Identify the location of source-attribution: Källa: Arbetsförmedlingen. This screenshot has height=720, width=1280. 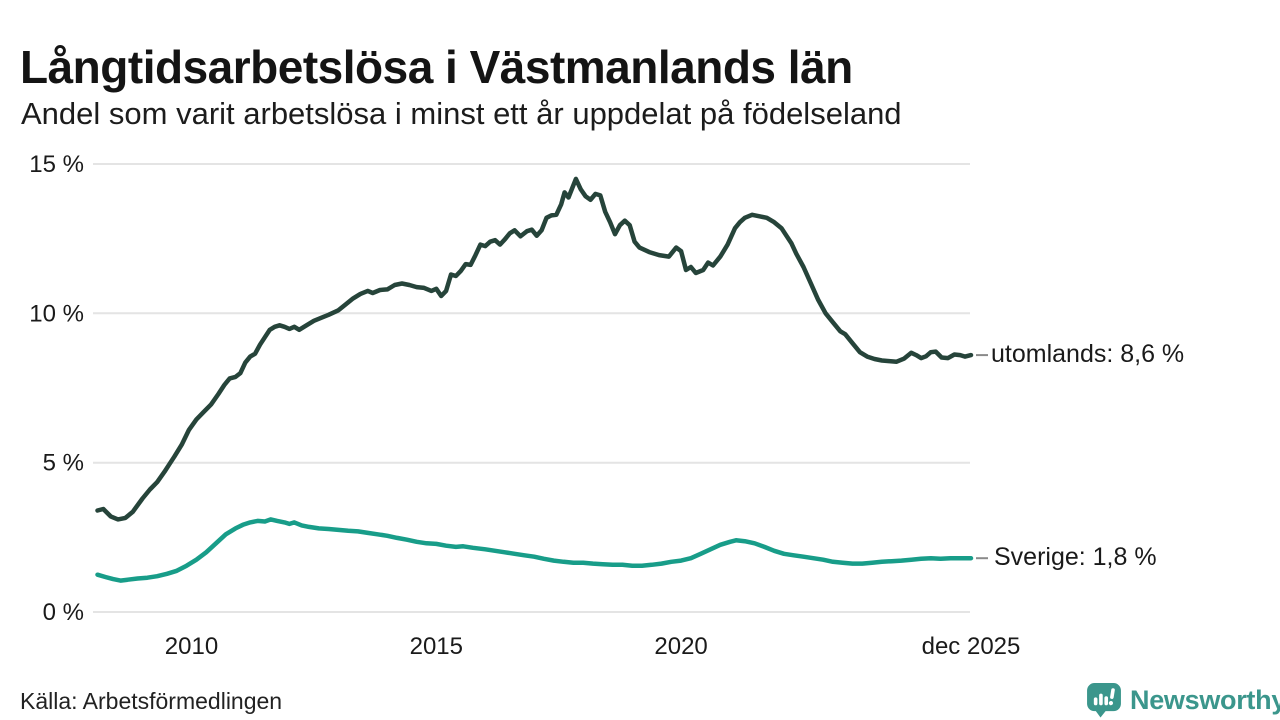
(151, 701).